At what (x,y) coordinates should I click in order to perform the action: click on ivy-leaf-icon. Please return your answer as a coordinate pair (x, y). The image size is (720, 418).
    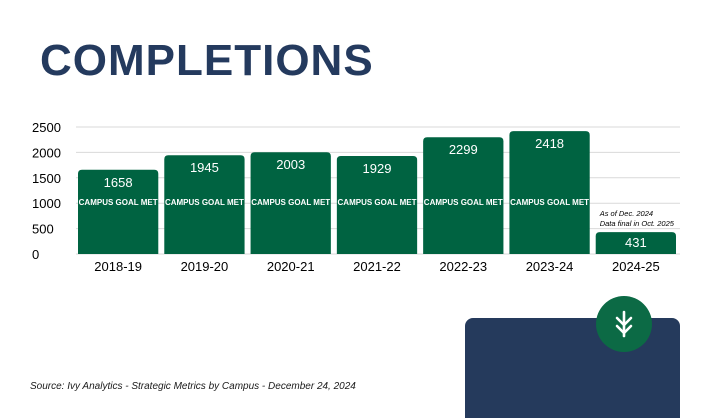
    Looking at the image, I should click on (624, 324).